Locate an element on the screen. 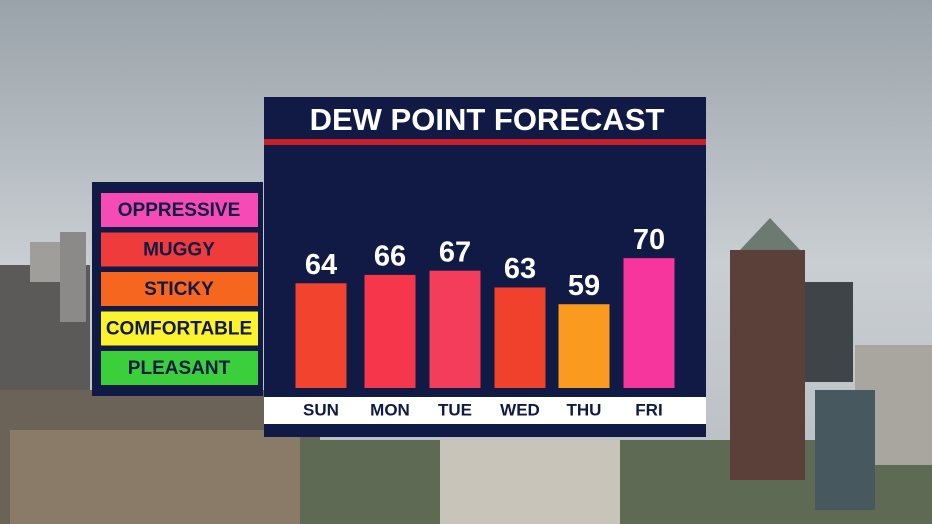 The width and height of the screenshot is (932, 524). legend-label: OPPRESSIVE is located at coordinates (179, 210).